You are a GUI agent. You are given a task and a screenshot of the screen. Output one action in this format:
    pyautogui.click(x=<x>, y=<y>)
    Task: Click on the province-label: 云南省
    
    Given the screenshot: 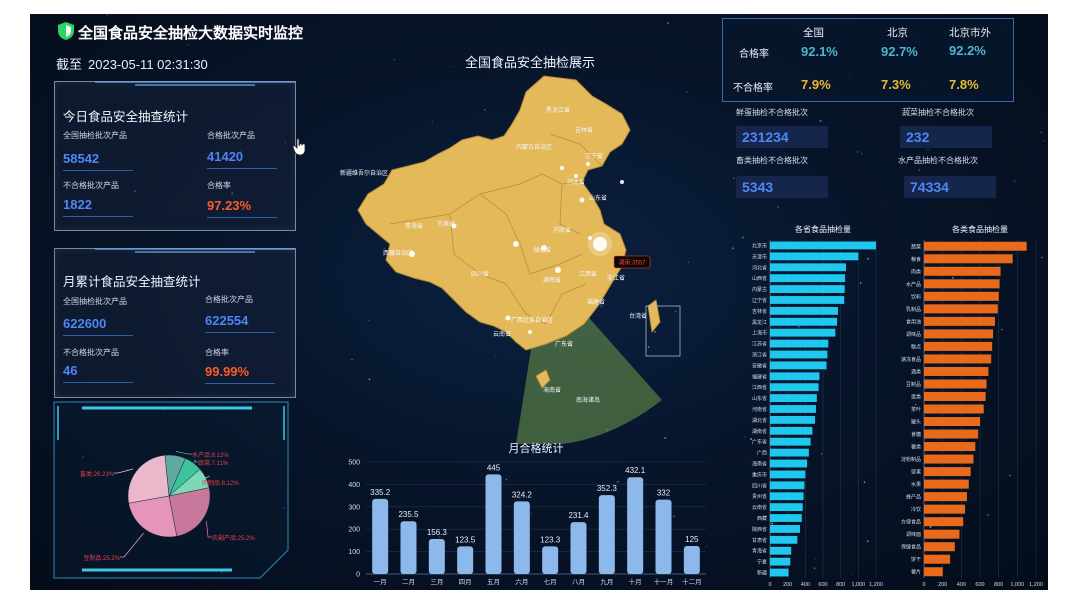 What is the action you would take?
    pyautogui.click(x=502, y=334)
    